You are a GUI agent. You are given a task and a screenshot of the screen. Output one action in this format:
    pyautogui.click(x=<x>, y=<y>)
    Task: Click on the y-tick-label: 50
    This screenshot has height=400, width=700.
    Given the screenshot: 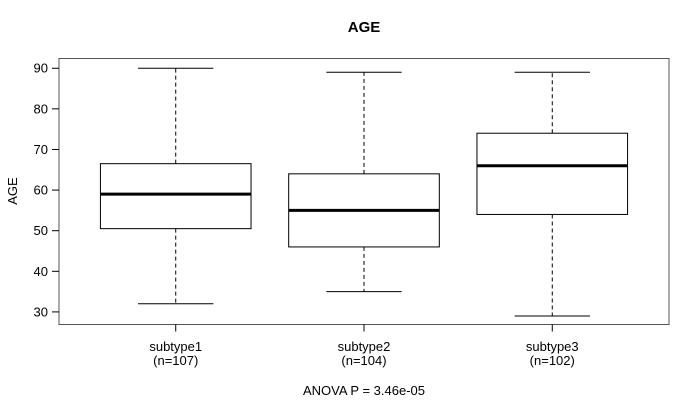 What is the action you would take?
    pyautogui.click(x=41, y=230)
    